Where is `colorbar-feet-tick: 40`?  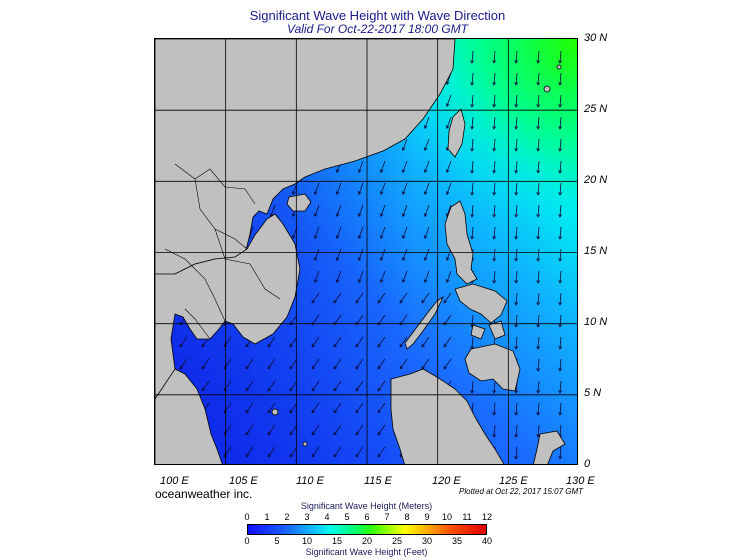
colorbar-feet-tick: 40 is located at coordinates (487, 541).